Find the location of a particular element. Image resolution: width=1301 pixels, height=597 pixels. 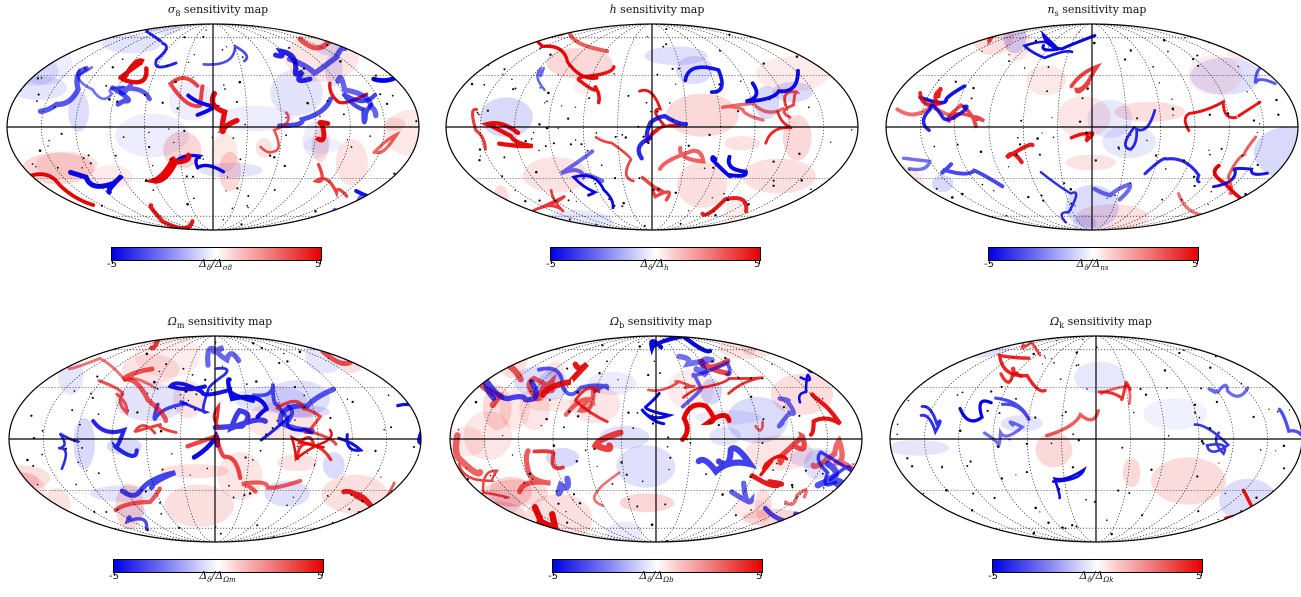

mollweide-map is located at coordinates (213, 127).